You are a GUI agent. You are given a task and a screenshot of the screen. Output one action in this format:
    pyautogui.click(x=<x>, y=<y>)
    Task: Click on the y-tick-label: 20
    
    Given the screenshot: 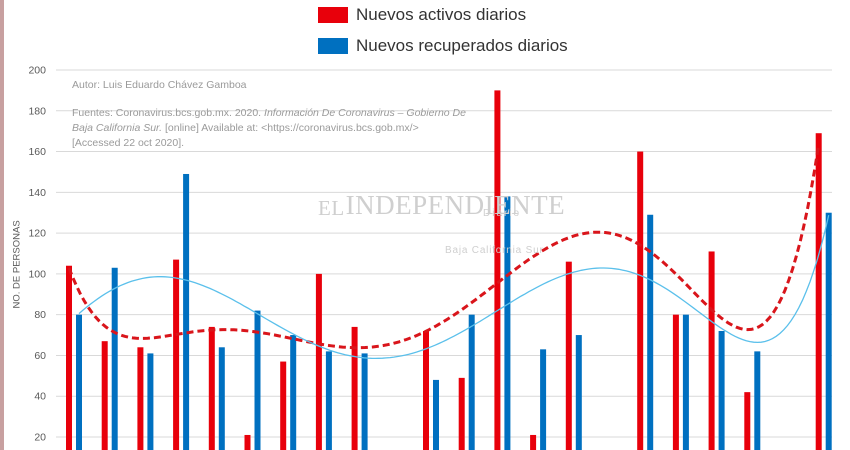 What is the action you would take?
    pyautogui.click(x=40, y=438)
    